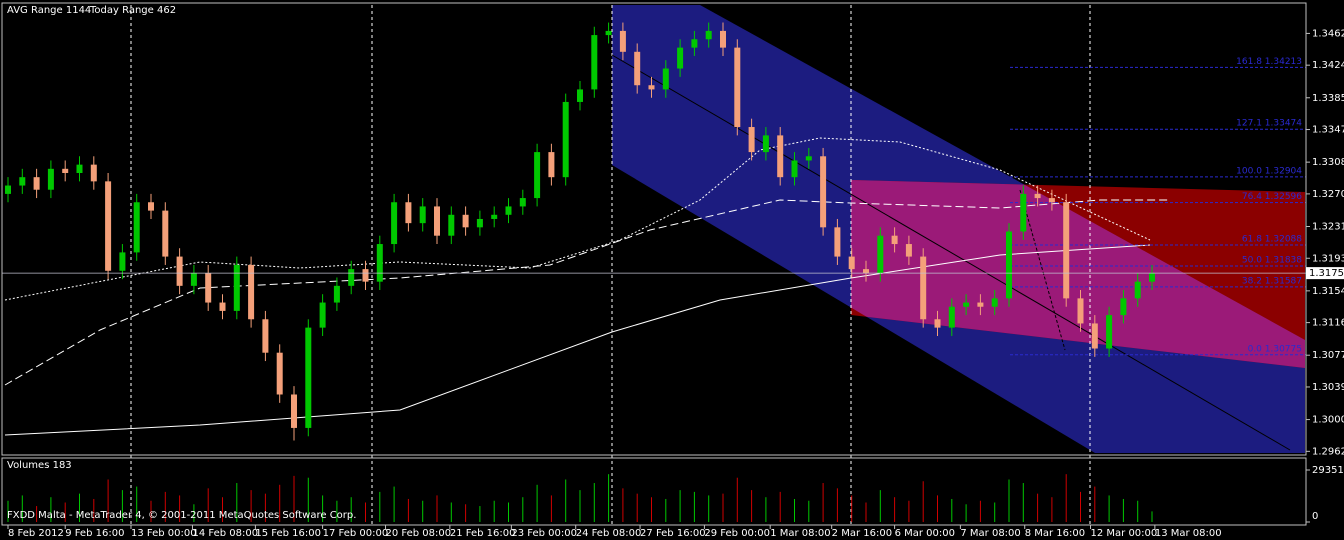 The width and height of the screenshot is (1344, 540). Describe the element at coordinates (288, 533) in the screenshot. I see `x-tick-label: 15 Feb 16:00` at that location.